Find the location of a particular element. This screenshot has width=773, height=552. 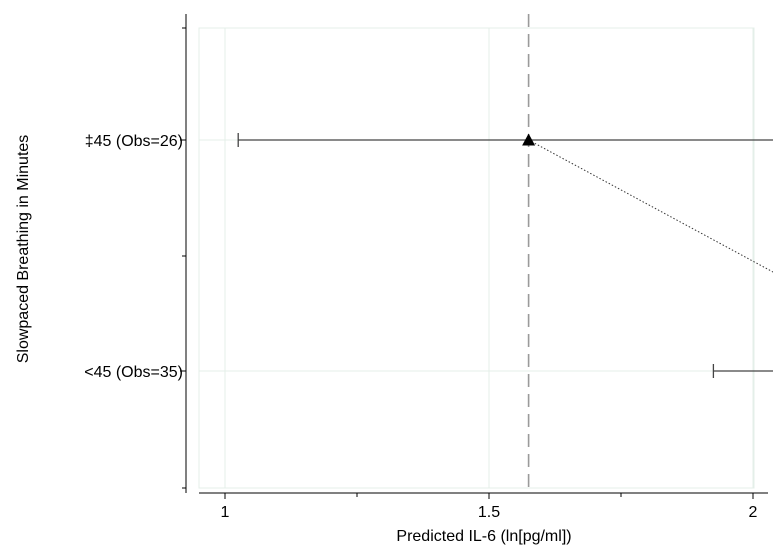

x-tick-label: 1.5 is located at coordinates (489, 512).